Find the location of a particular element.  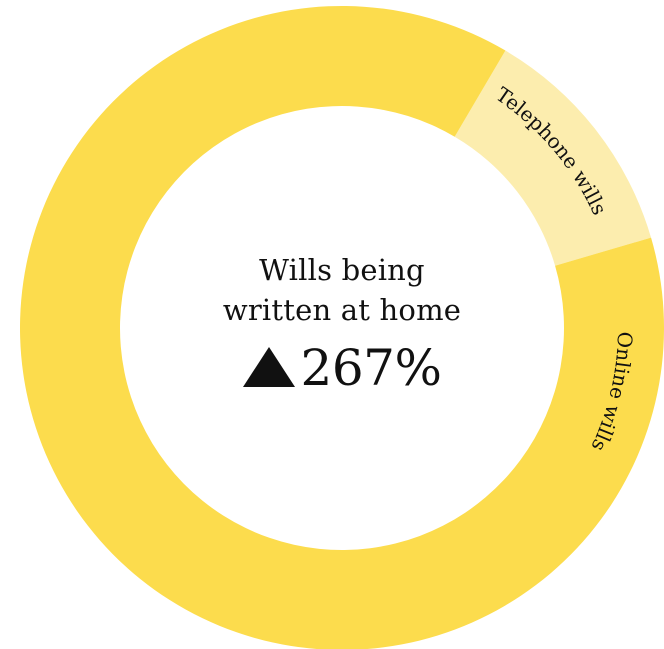

center-stat-value: 267% is located at coordinates (371, 368).